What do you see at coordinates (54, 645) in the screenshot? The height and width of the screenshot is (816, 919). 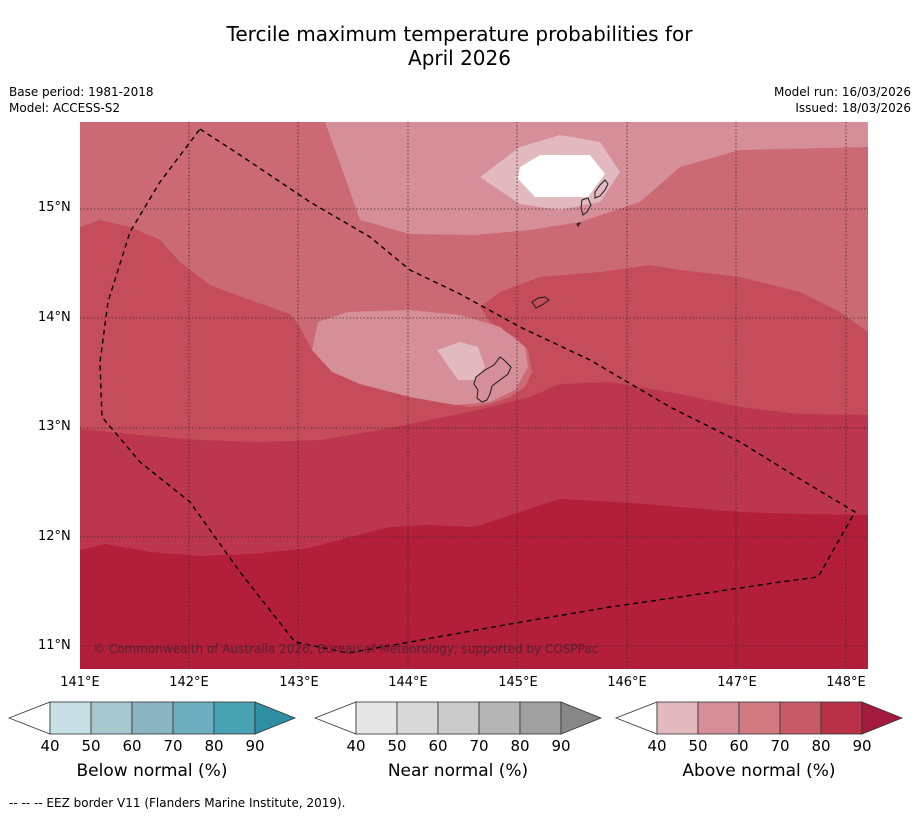 I see `lat-label-11: 11°N` at bounding box center [54, 645].